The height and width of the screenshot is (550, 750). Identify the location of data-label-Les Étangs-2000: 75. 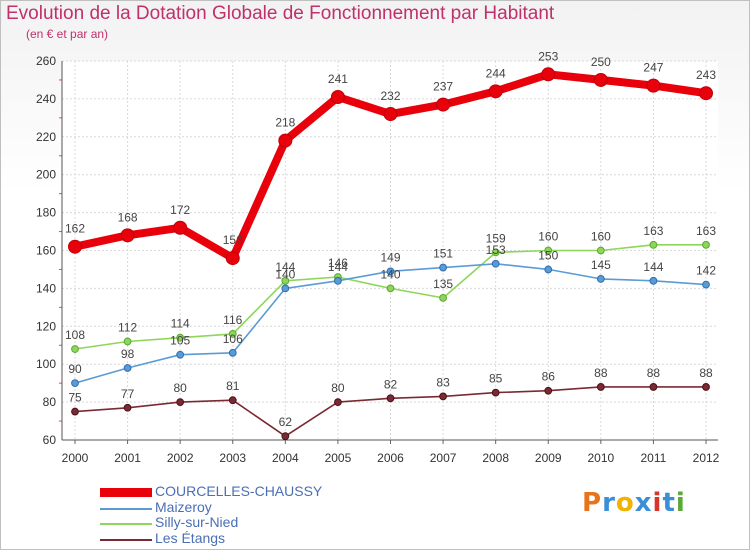
(75, 398).